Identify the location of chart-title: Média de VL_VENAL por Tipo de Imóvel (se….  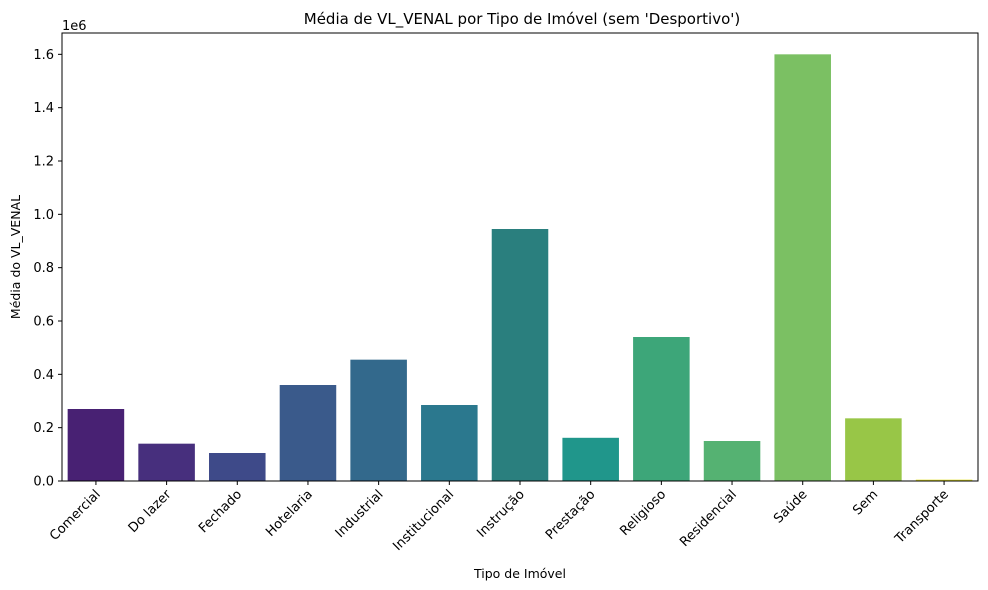
(522, 19).